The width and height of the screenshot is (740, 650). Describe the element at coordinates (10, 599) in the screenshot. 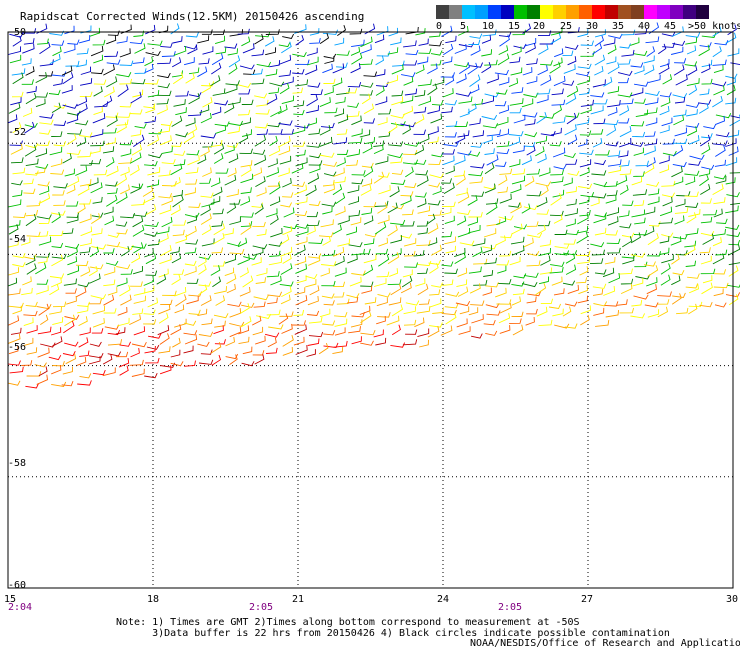

I see `x-label-15: 15` at that location.